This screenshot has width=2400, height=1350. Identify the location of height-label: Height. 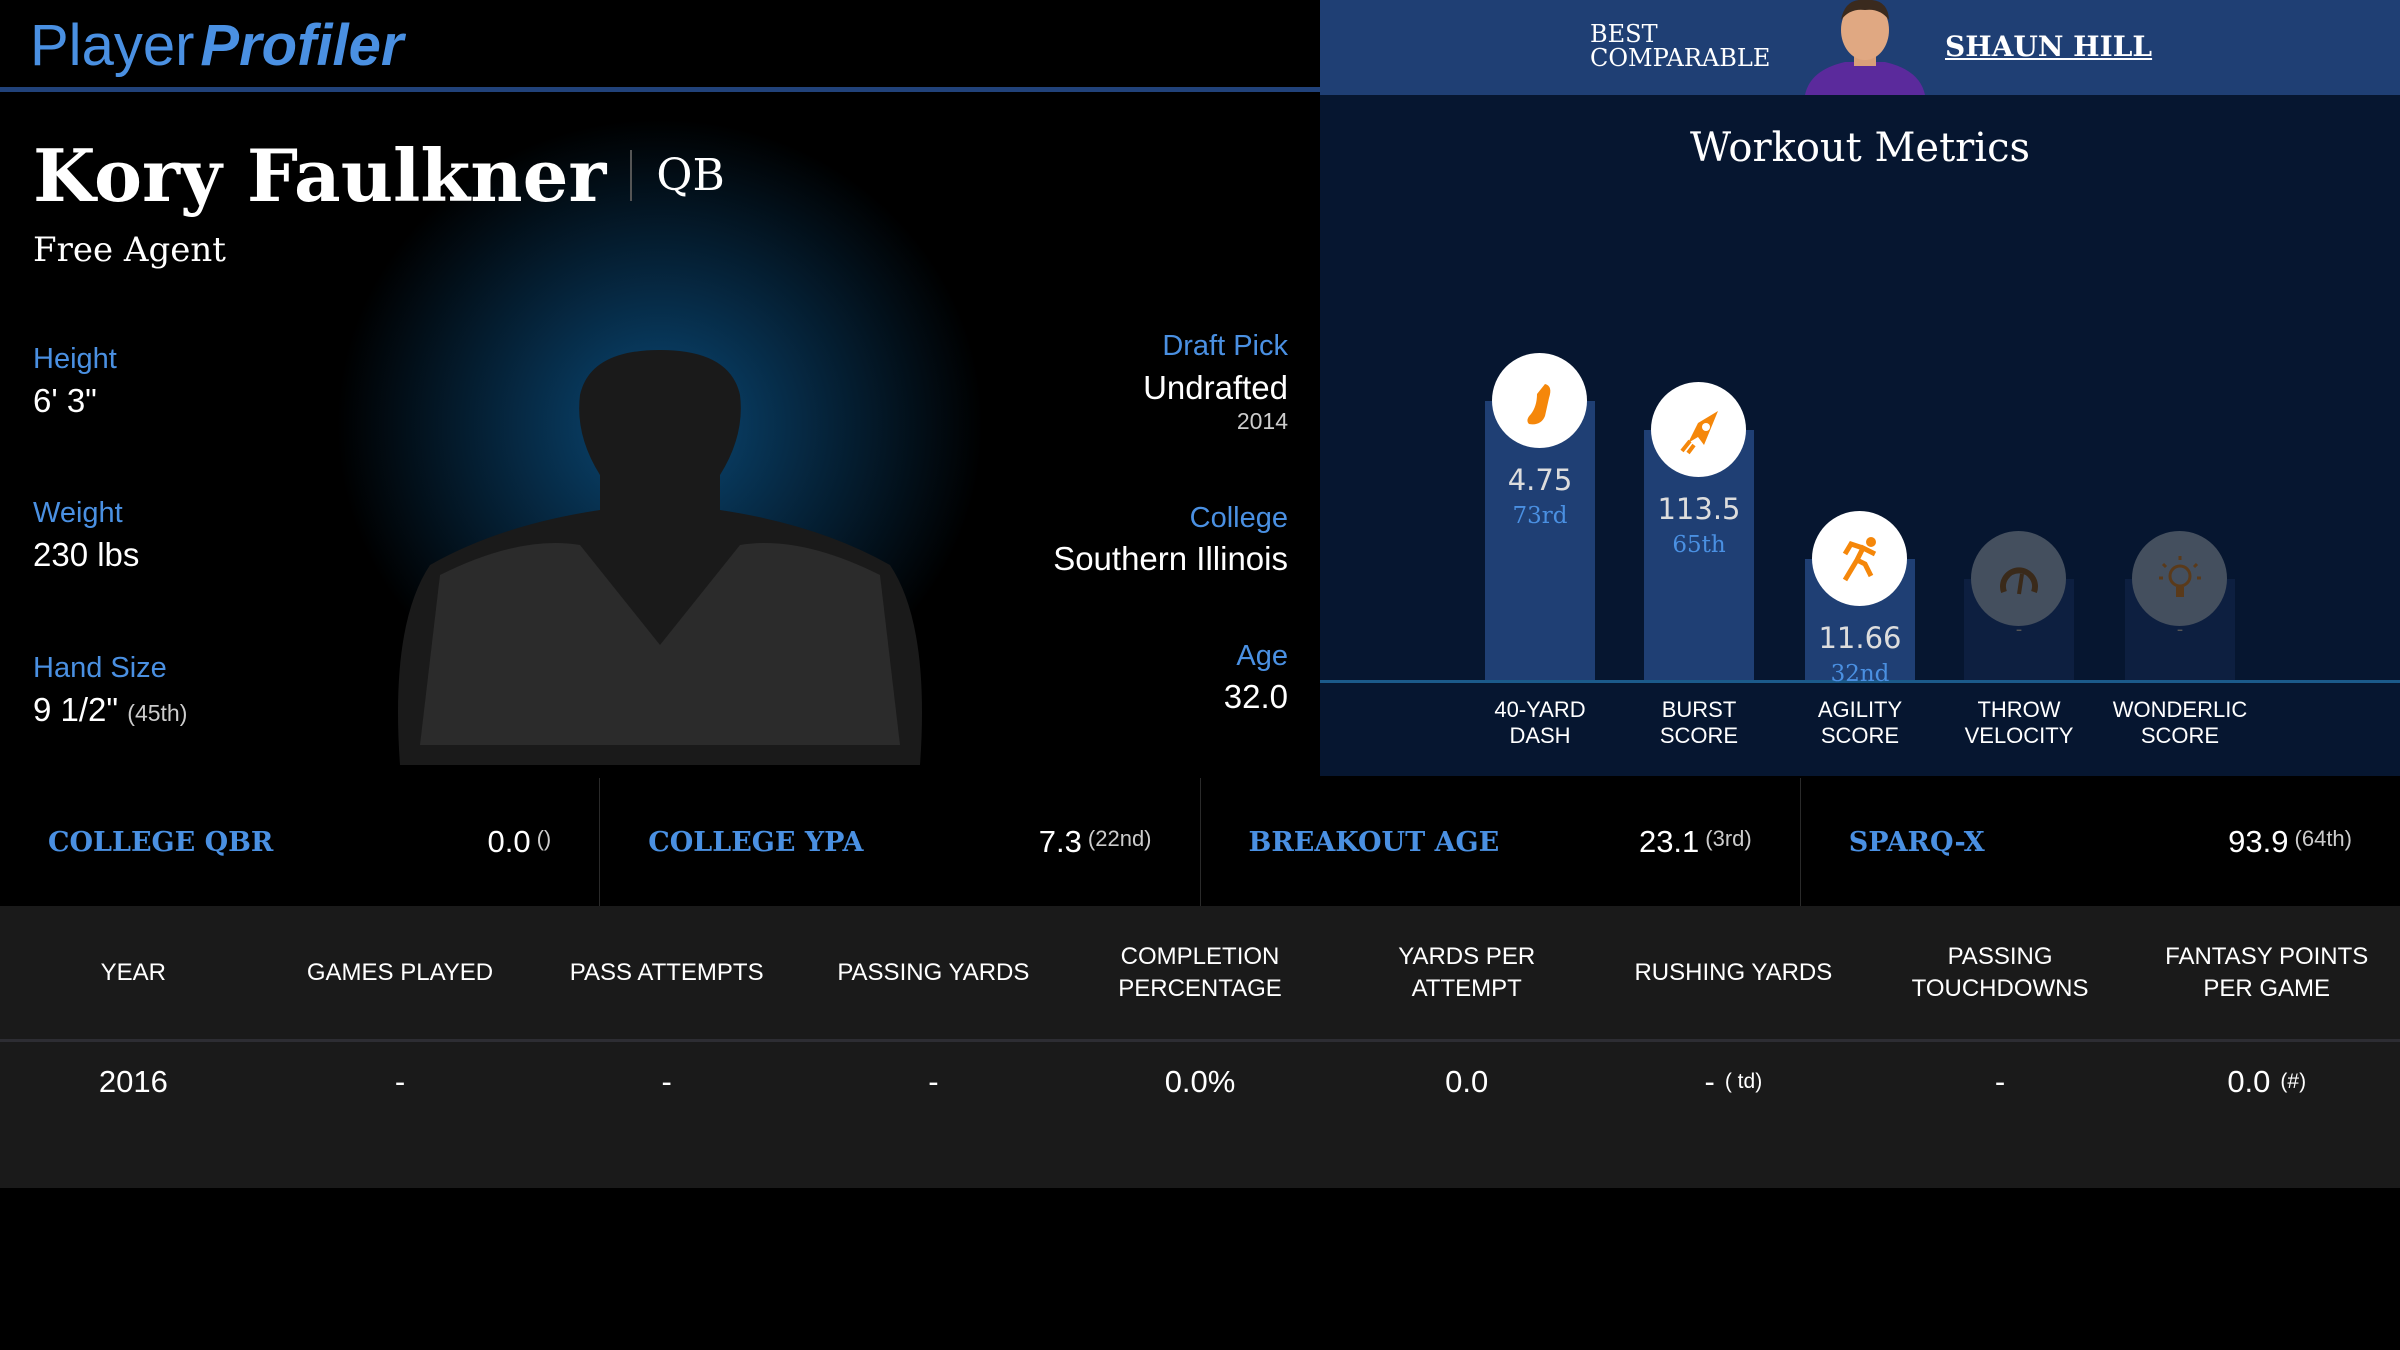
(75, 359).